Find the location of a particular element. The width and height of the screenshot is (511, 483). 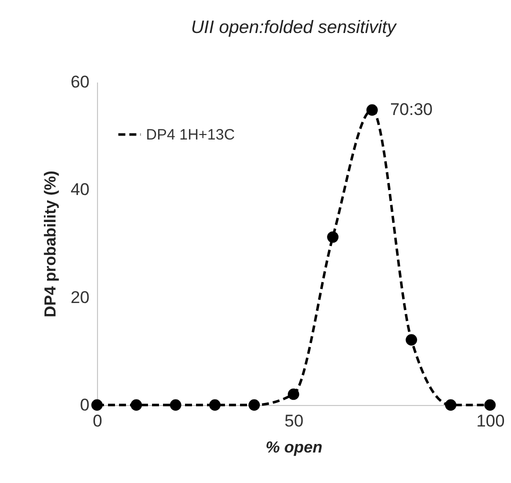

annotation: 70:30 is located at coordinates (411, 109).